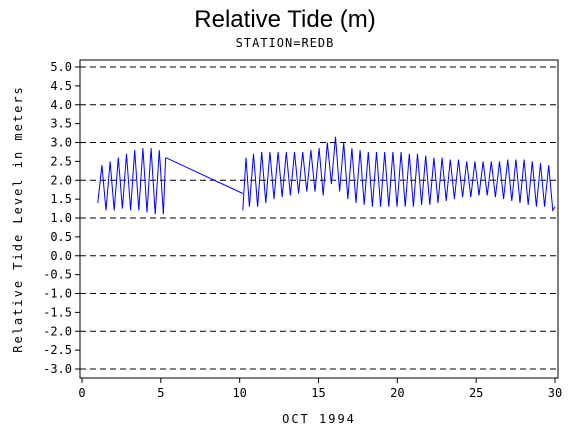  What do you see at coordinates (285, 19) in the screenshot?
I see `chart-title: Relative Tide (m)` at bounding box center [285, 19].